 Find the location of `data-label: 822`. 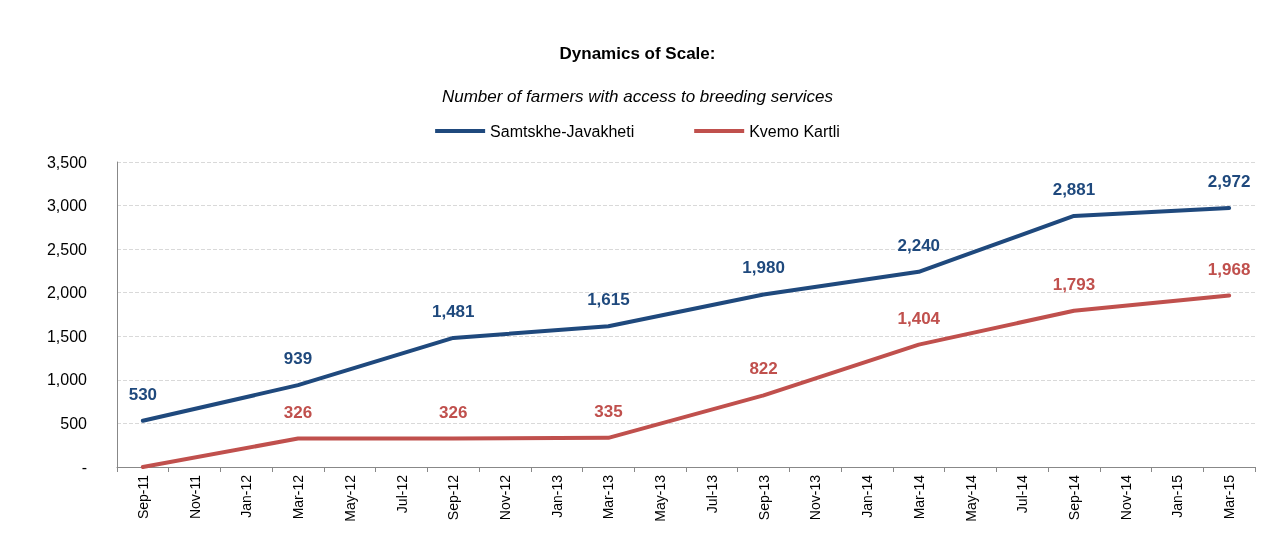

data-label: 822 is located at coordinates (763, 369).